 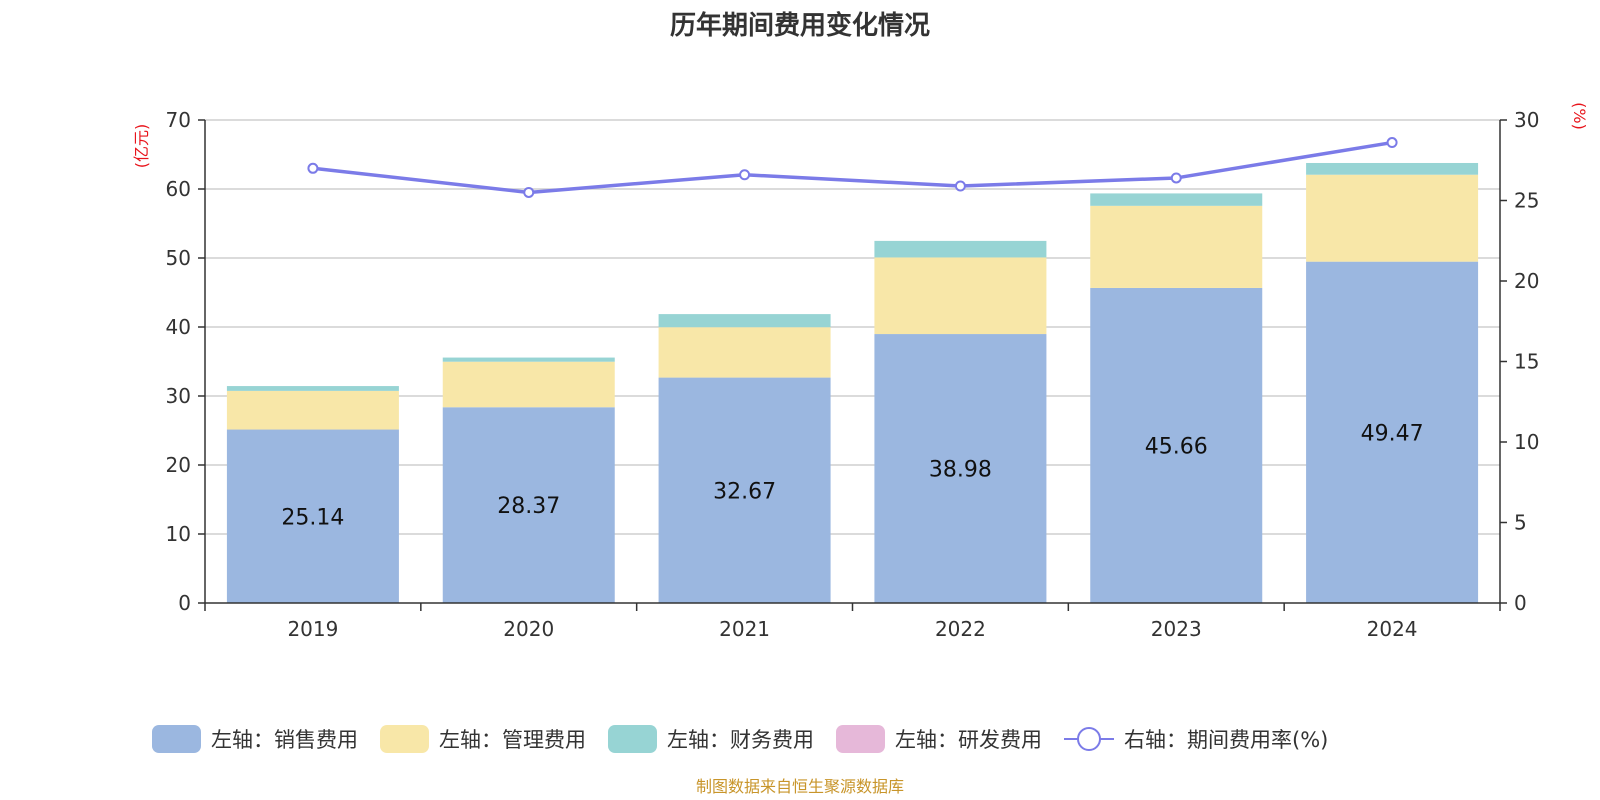 I want to click on x-tick-label: 2019, so click(x=312, y=629).